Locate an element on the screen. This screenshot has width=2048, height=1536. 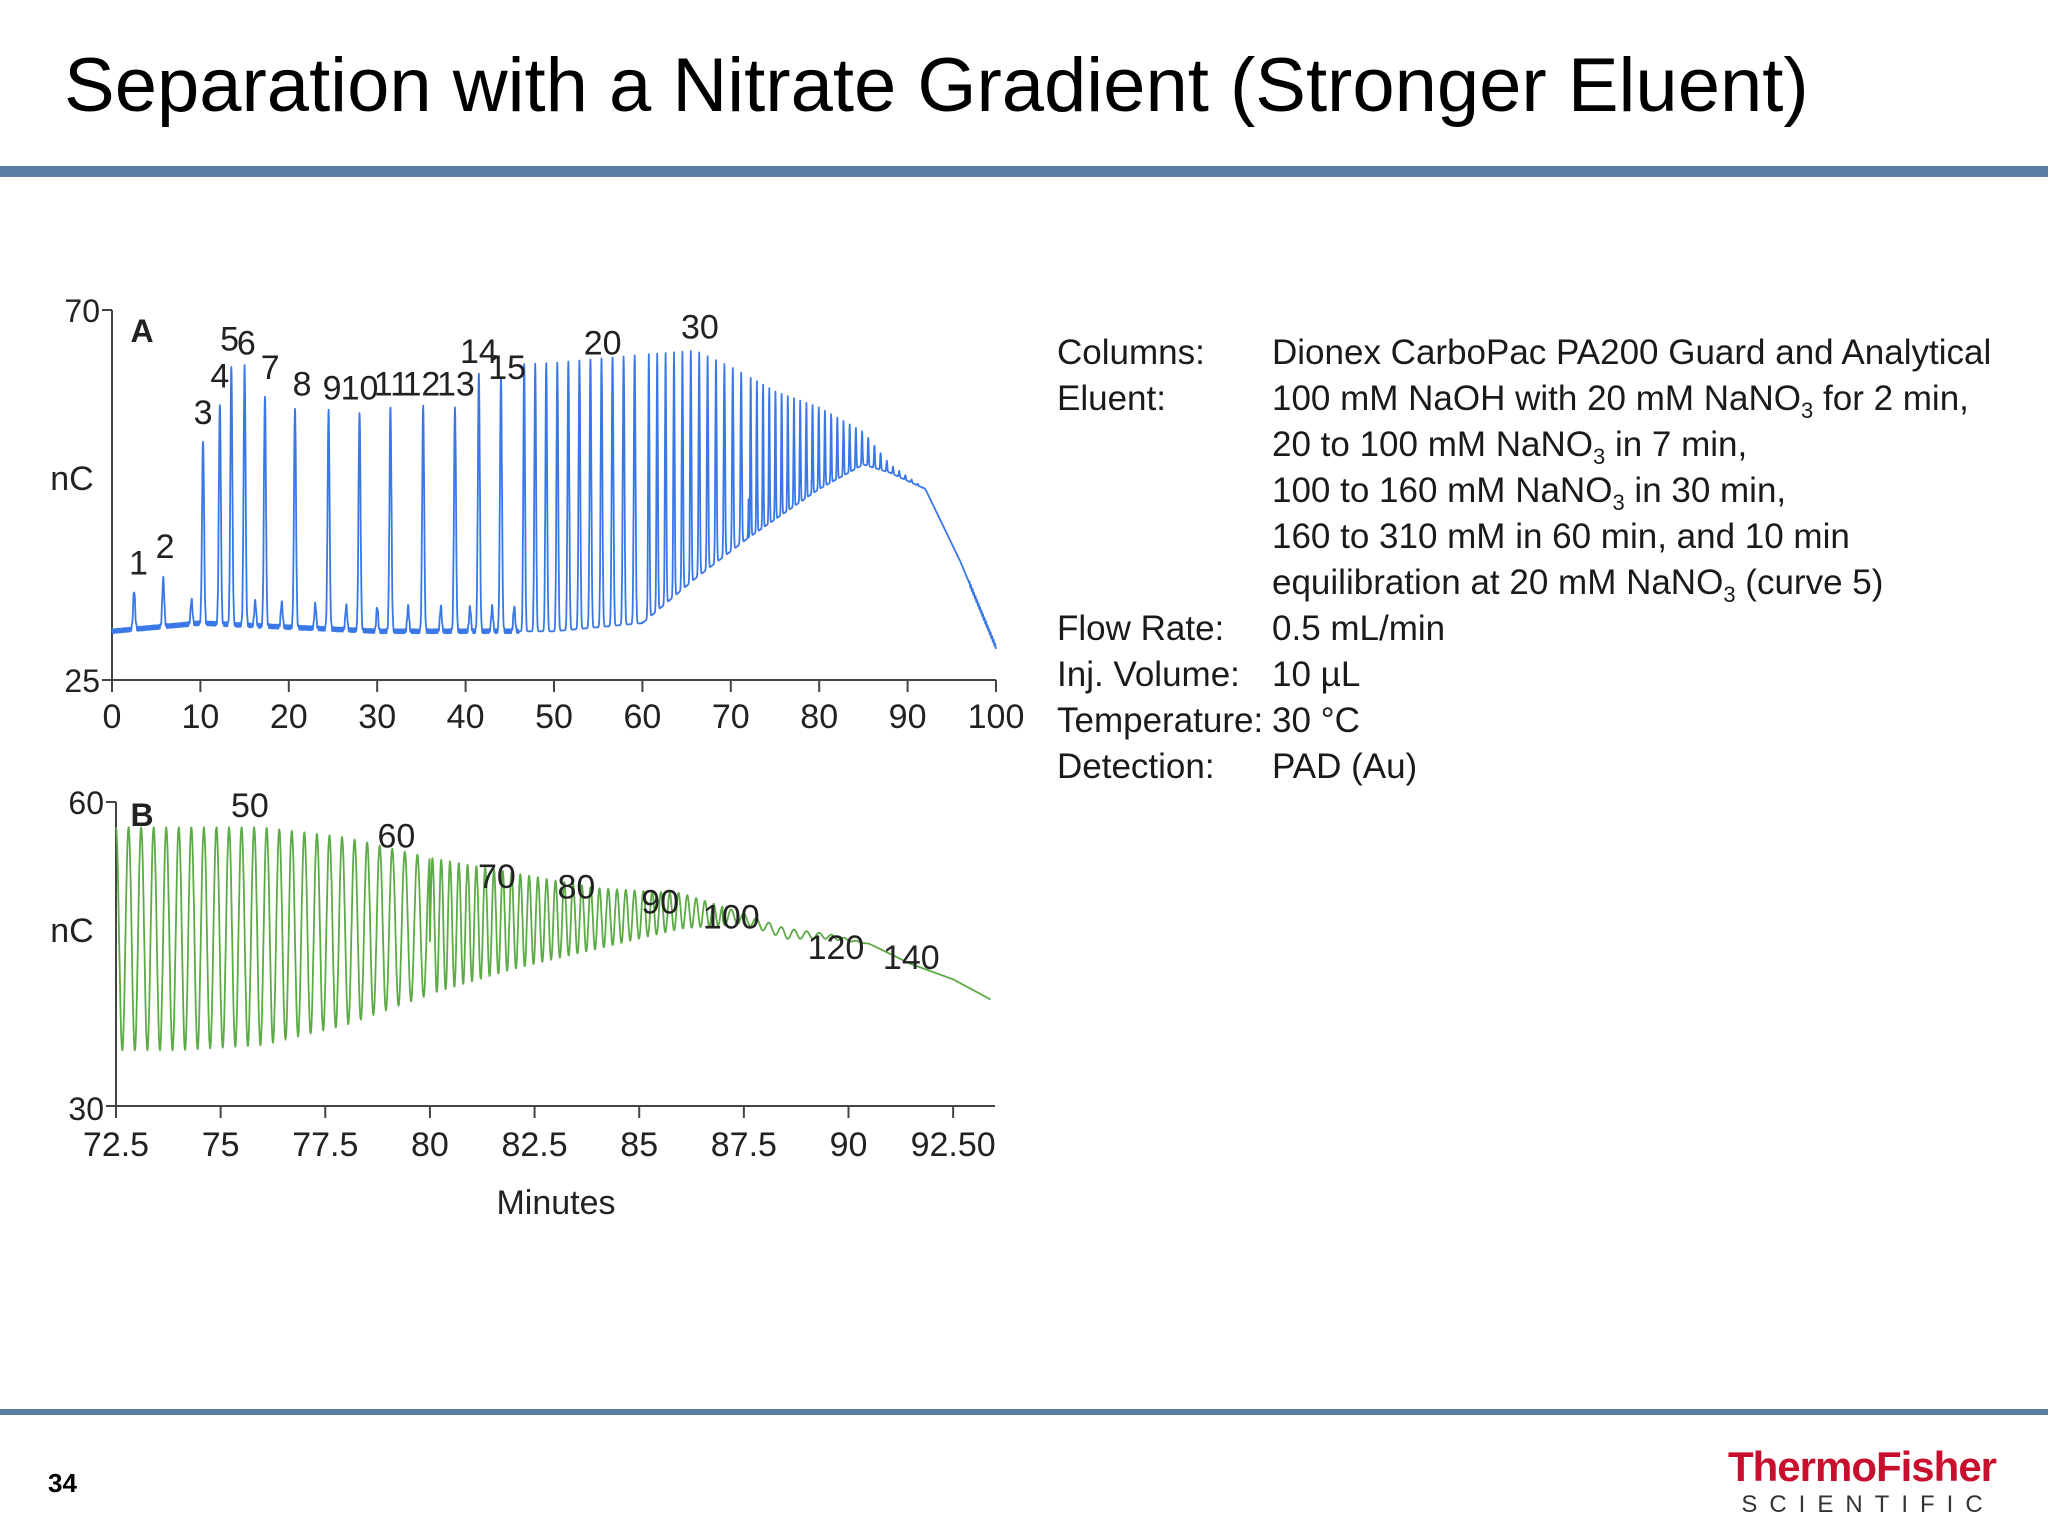
panel-a-x-tick-label: 0 is located at coordinates (112, 717).